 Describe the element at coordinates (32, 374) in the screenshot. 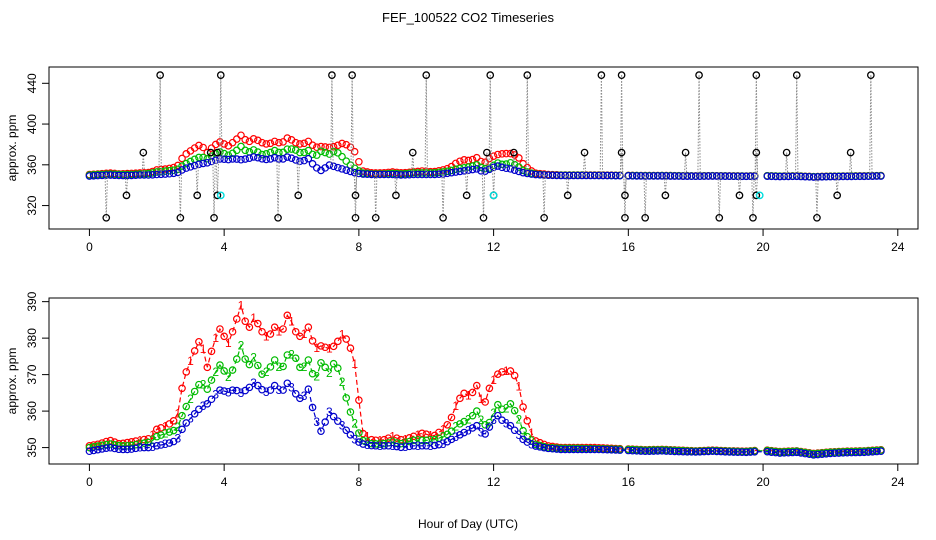

I see `y-tick-label: 370` at that location.